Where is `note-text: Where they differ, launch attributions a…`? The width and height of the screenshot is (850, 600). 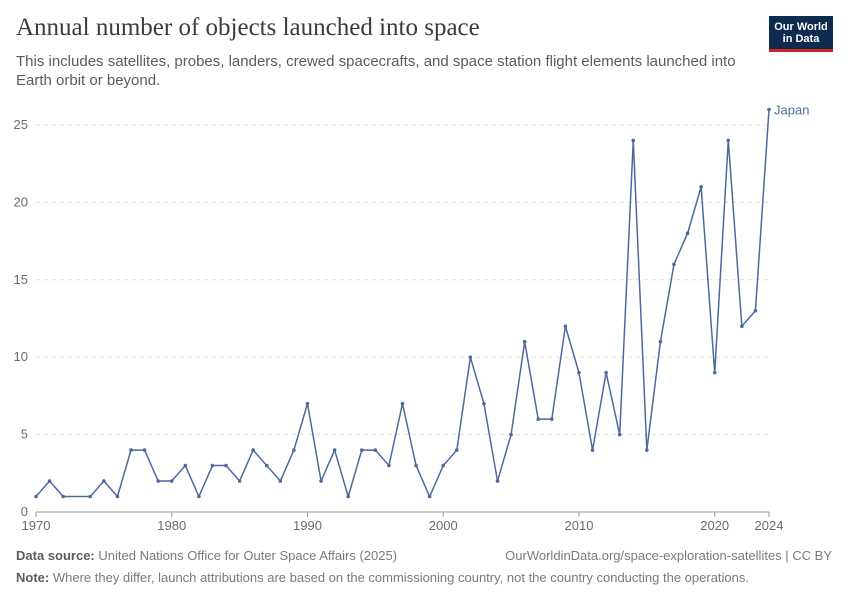
note-text: Where they differ, launch attributions a… is located at coordinates (400, 577).